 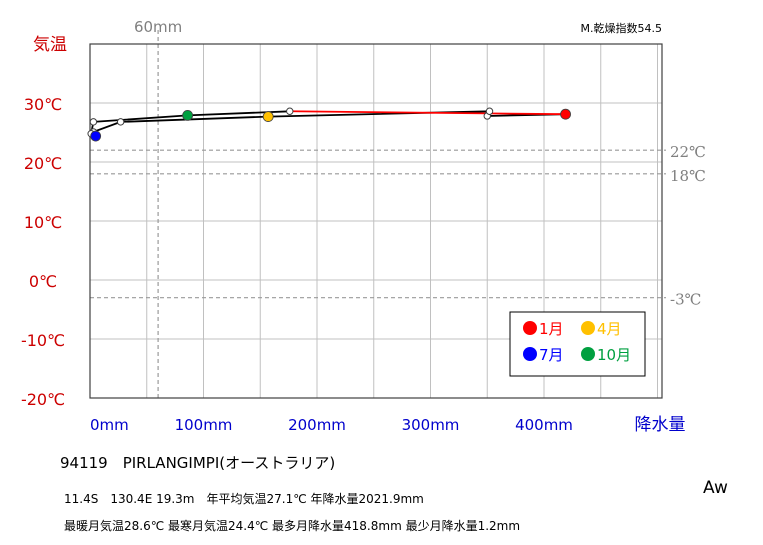 I want to click on climate-code: Aw, so click(x=715, y=488).